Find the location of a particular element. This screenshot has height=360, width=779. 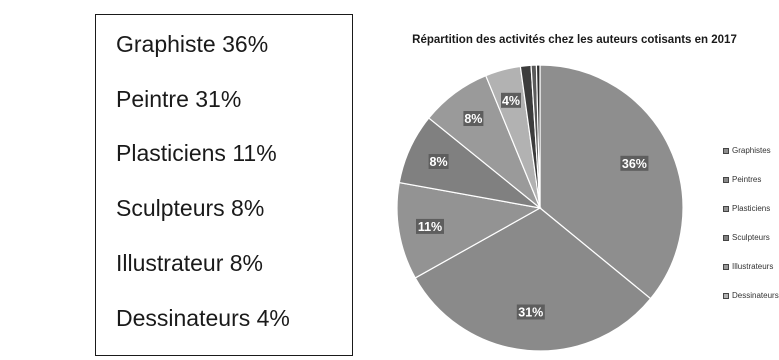

legend-label: Peintres is located at coordinates (747, 179).